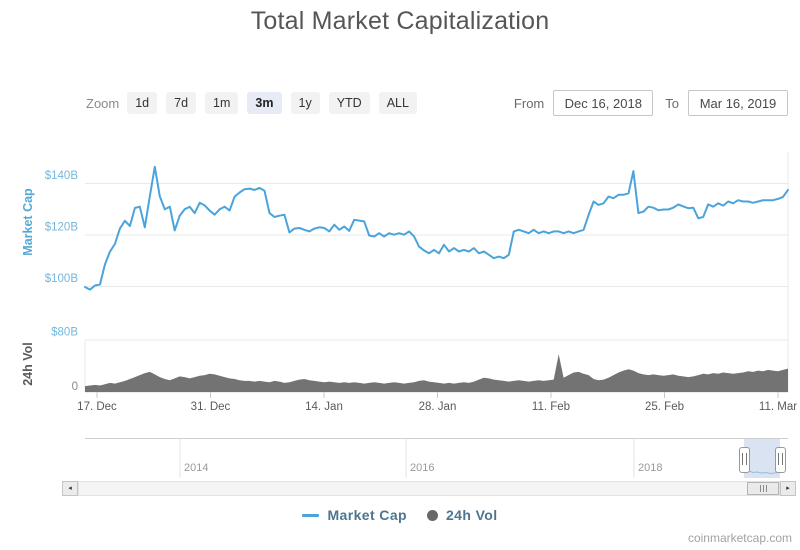 The image size is (800, 550). I want to click on y-tick-120b: $120B, so click(62, 228).